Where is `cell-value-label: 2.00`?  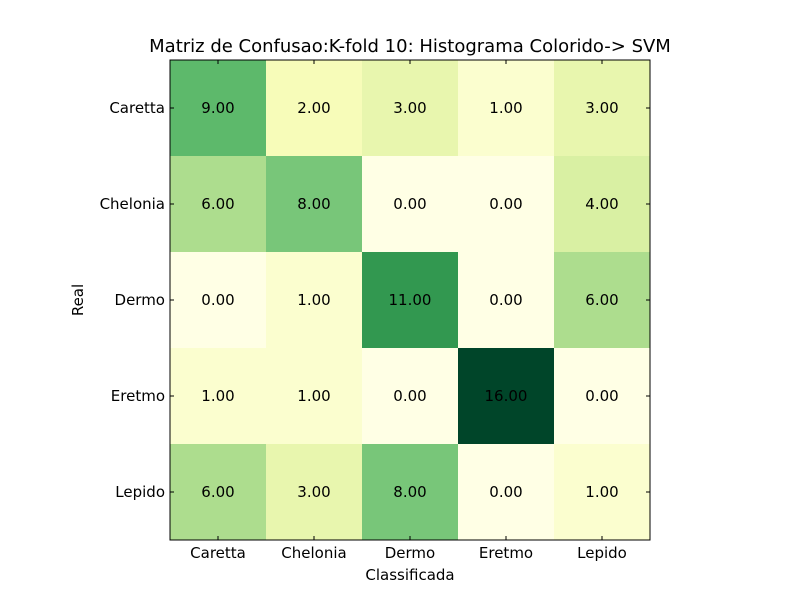
cell-value-label: 2.00 is located at coordinates (313, 108).